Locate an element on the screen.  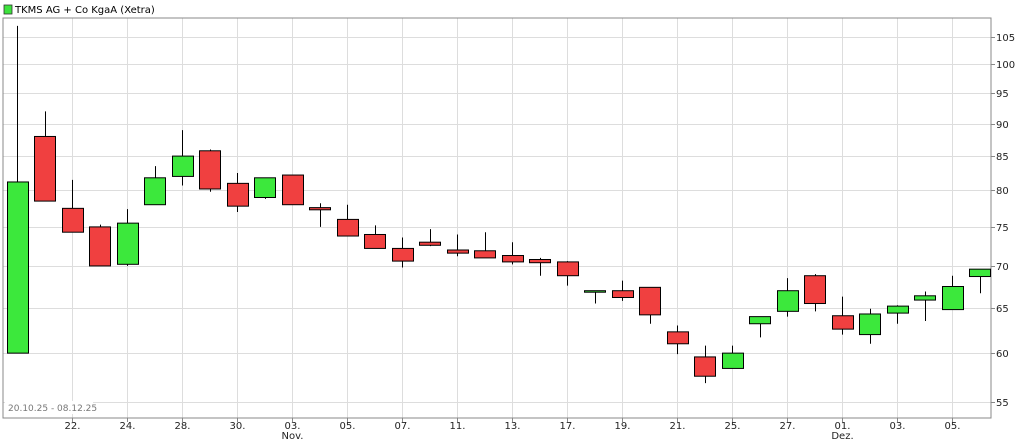
date-range-background is located at coordinates (49, 407).